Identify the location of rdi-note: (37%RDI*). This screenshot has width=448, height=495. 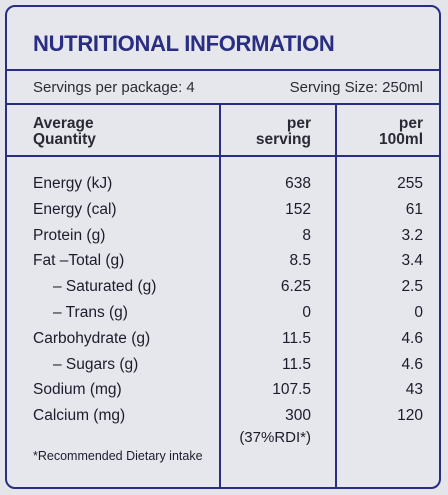
(275, 437).